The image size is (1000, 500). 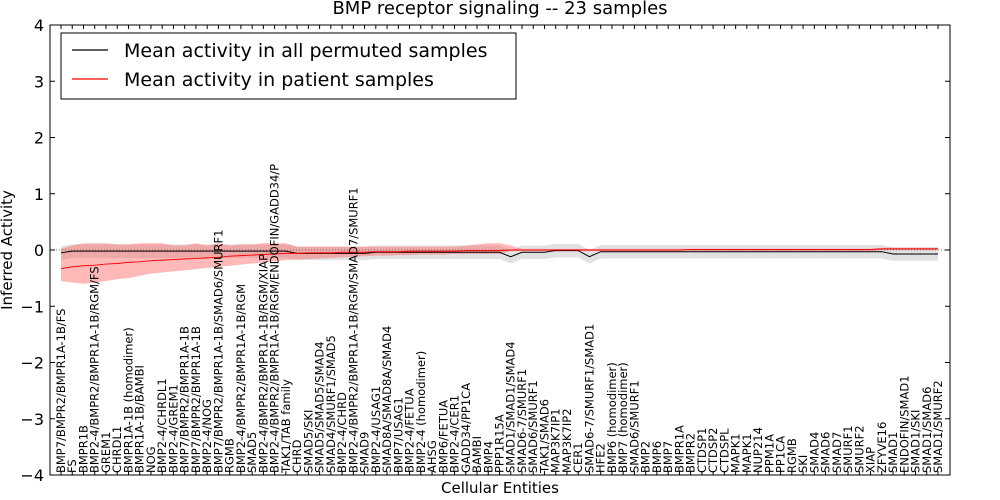 I want to click on x-tick-label: BMP2-4/FETUA, so click(x=410, y=430).